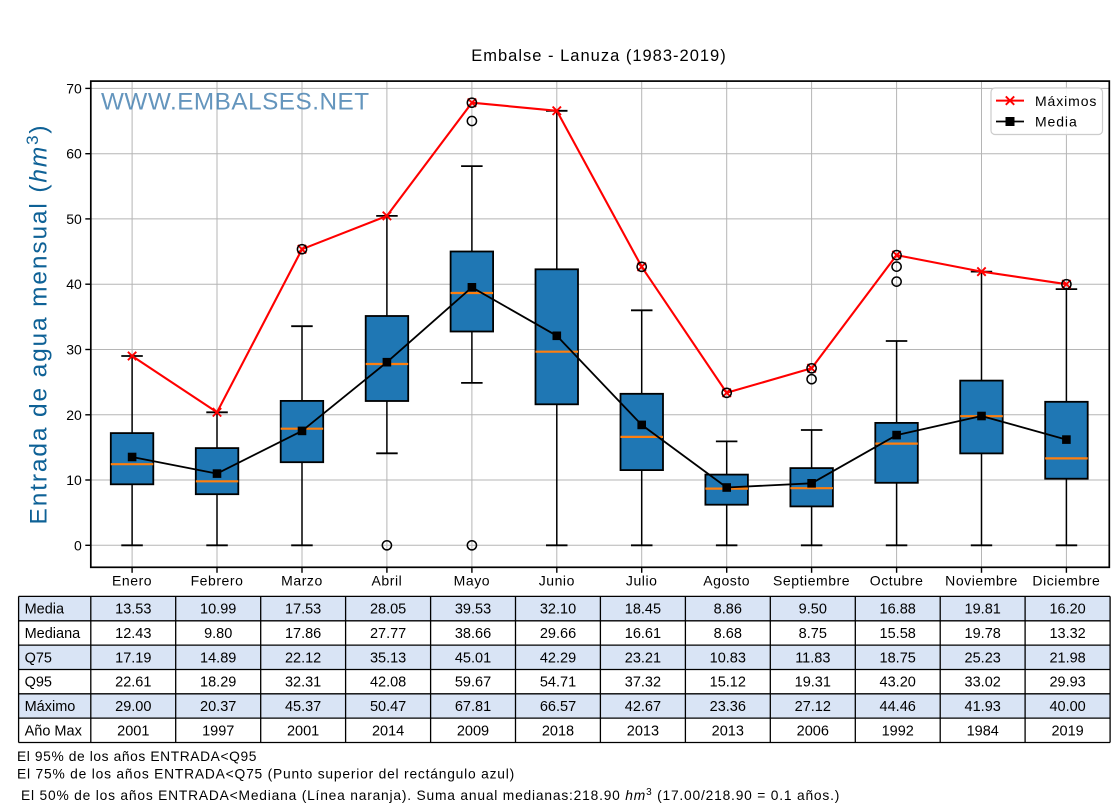  What do you see at coordinates (218, 683) in the screenshot?
I see `svg-text: 18.29` at bounding box center [218, 683].